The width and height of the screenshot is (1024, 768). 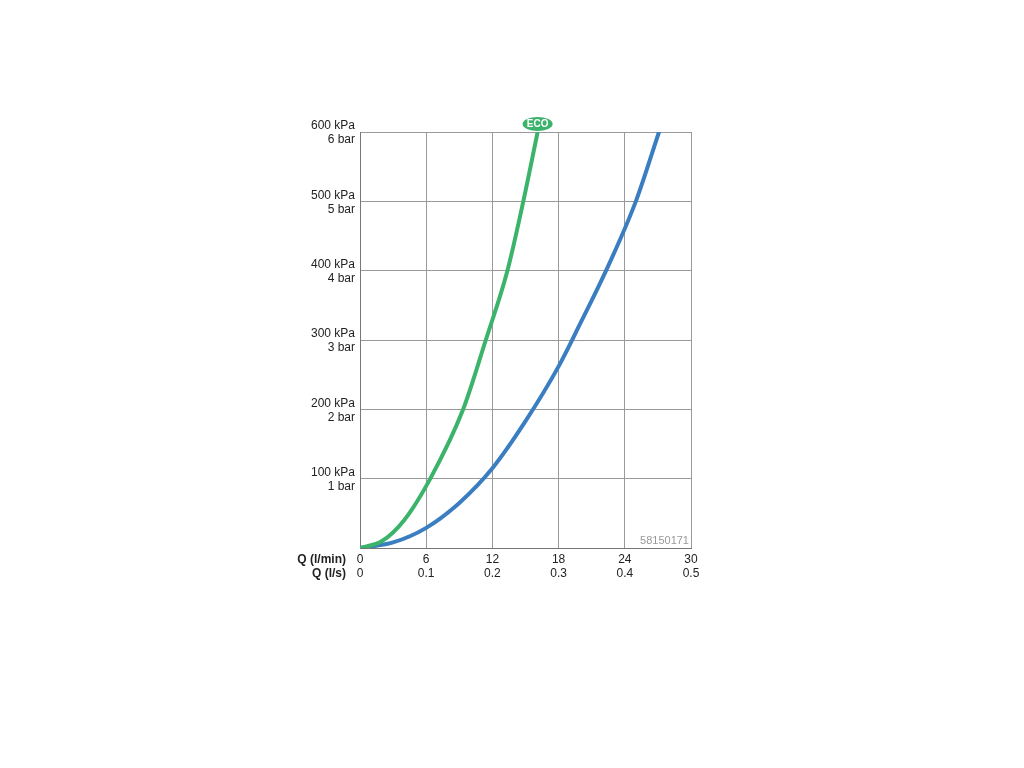 I want to click on y2-tick-label: 3 bar, so click(x=341, y=347).